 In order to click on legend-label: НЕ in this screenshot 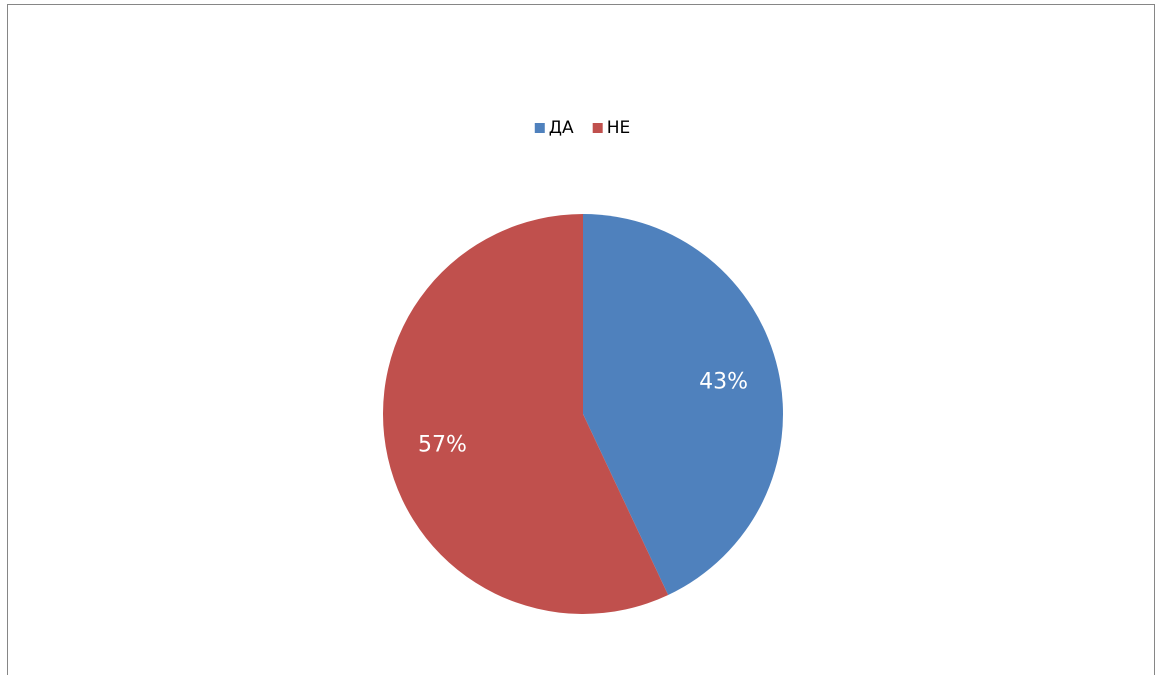, I will do `click(619, 128)`.